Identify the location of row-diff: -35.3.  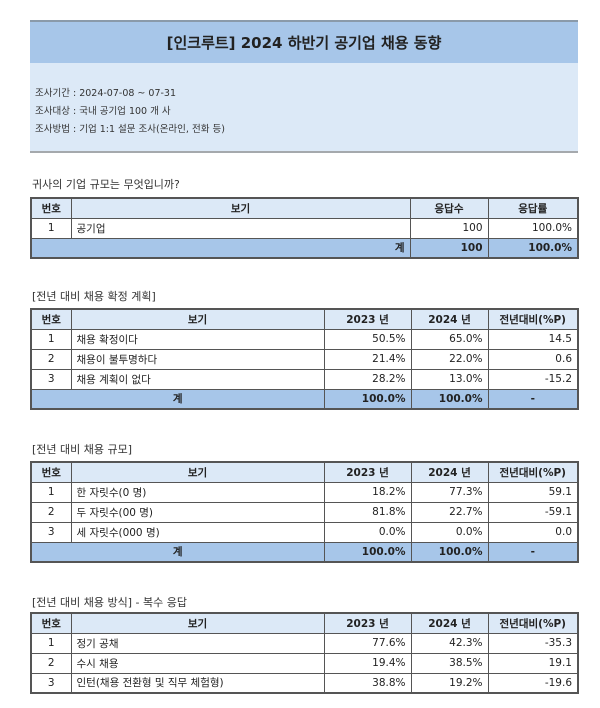
(533, 643).